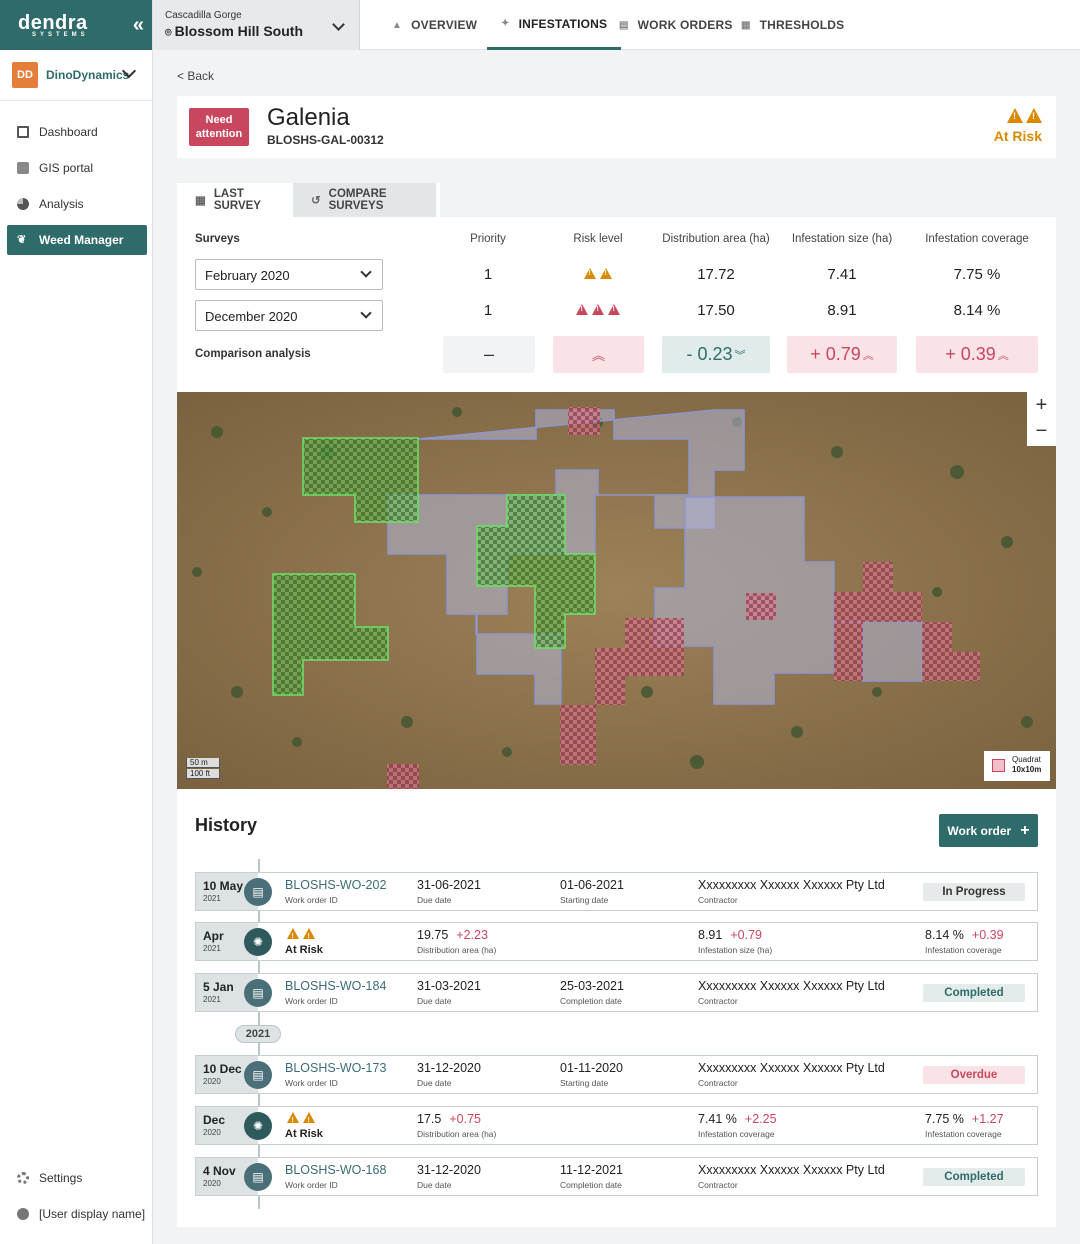 Image resolution: width=1080 pixels, height=1244 pixels. What do you see at coordinates (77, 204) in the screenshot?
I see `sidebar-item-analysis: Analysis` at bounding box center [77, 204].